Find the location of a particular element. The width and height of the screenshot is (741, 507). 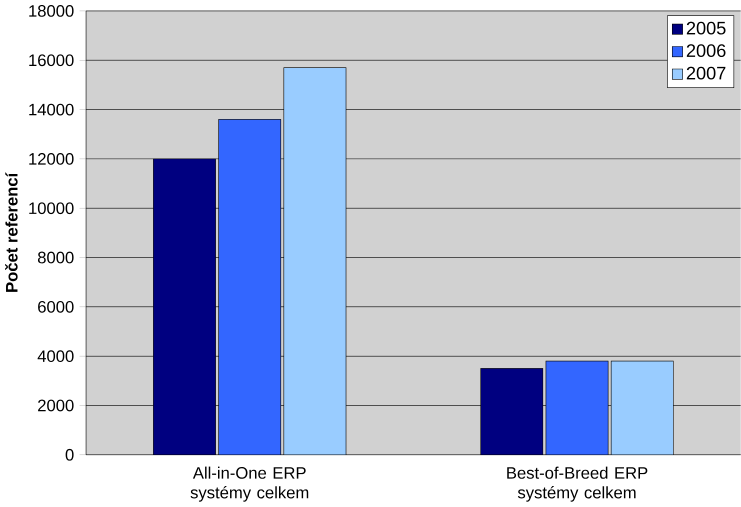

y-tick-label: 6000 is located at coordinates (56, 307).